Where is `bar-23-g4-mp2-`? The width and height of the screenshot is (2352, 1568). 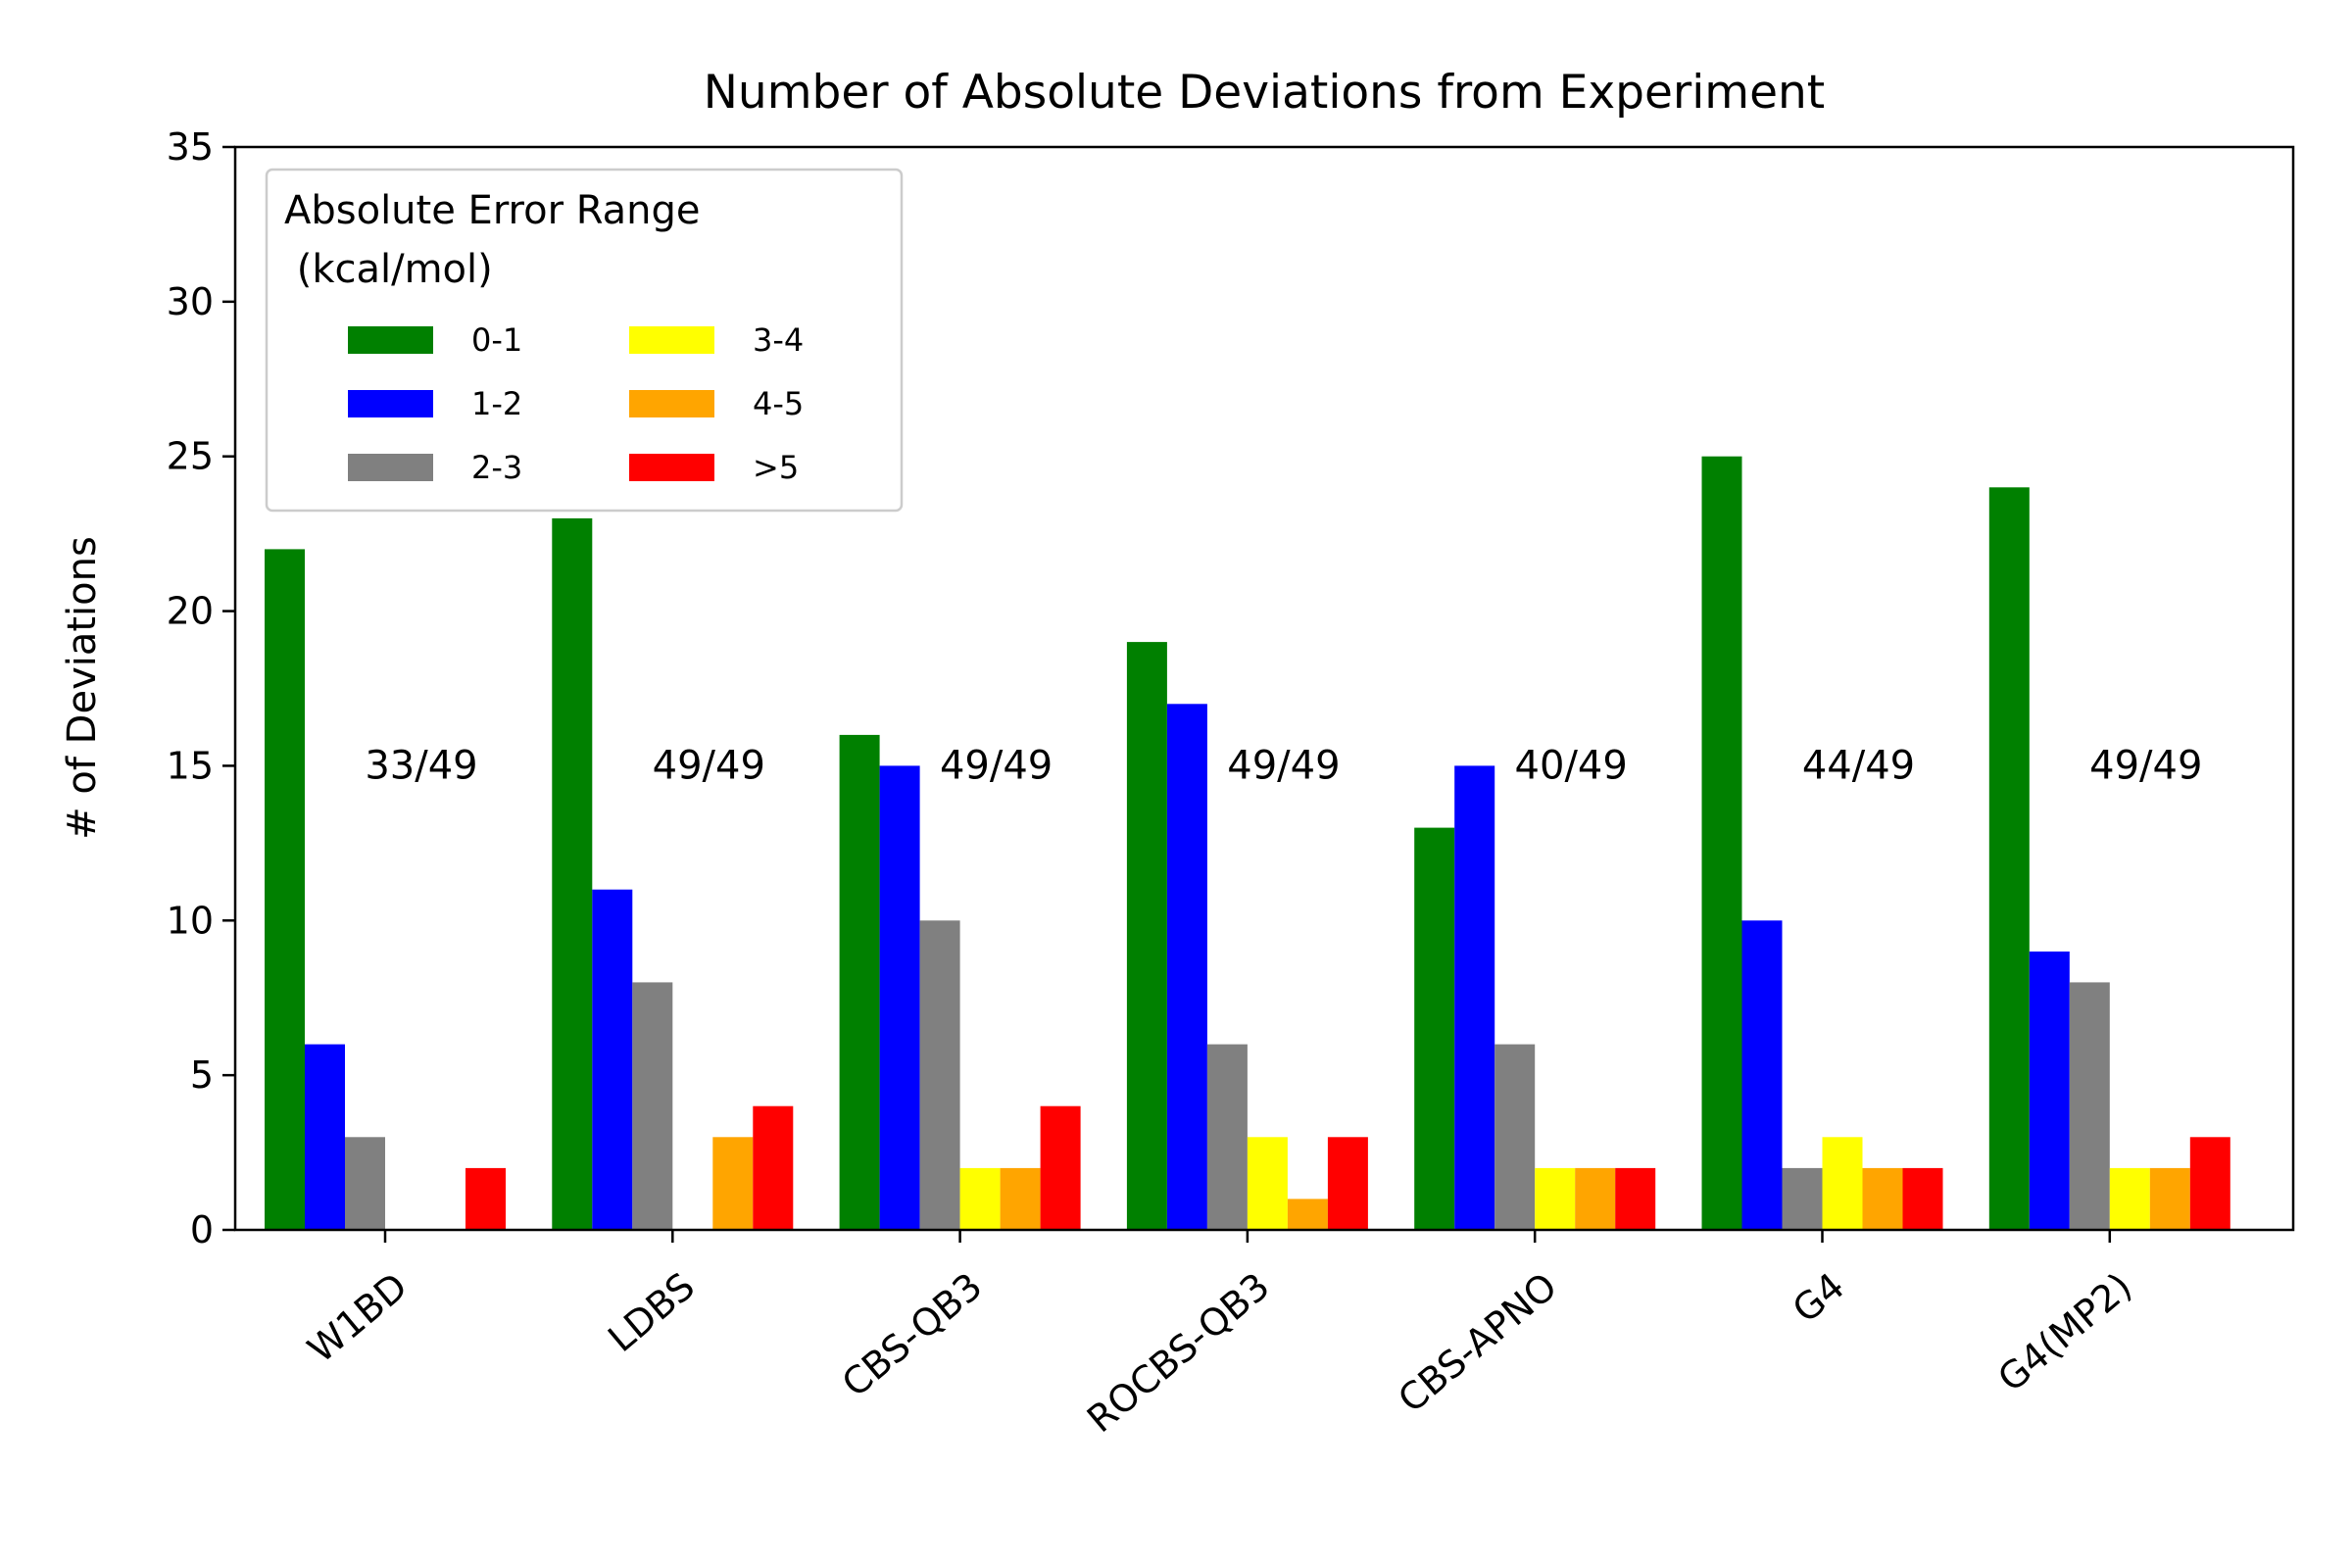 bar-23-g4-mp2- is located at coordinates (2089, 1106).